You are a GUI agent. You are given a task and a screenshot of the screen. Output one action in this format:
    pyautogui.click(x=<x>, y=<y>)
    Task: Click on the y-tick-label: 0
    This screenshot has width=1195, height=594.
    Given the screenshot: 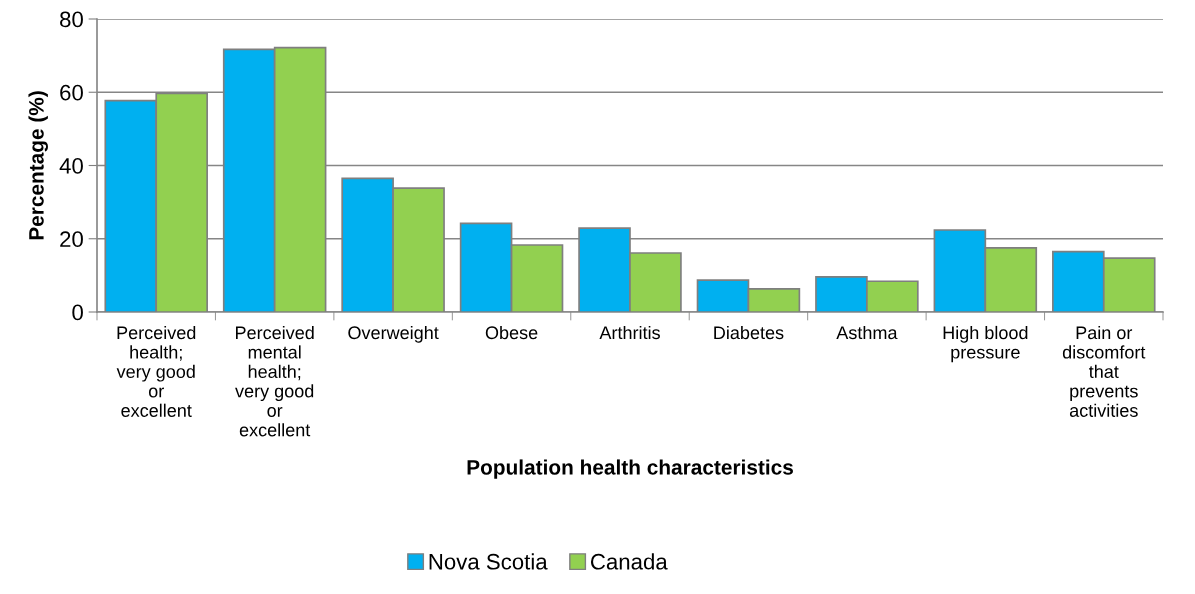 What is the action you would take?
    pyautogui.click(x=77, y=312)
    